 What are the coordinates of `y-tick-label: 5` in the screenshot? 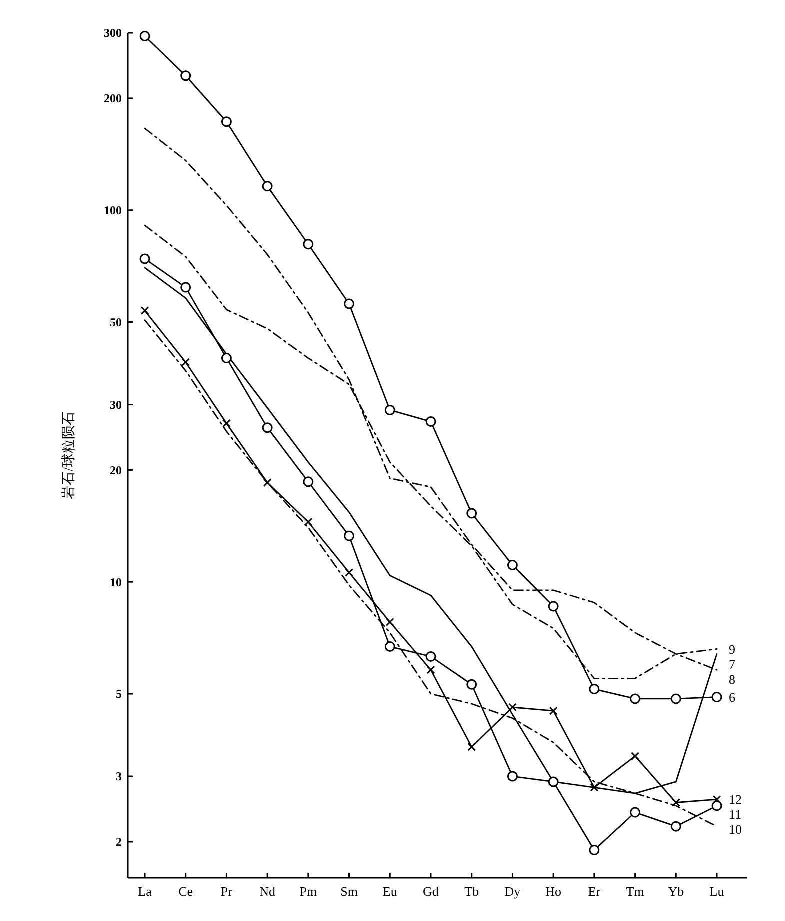 It's located at (119, 694).